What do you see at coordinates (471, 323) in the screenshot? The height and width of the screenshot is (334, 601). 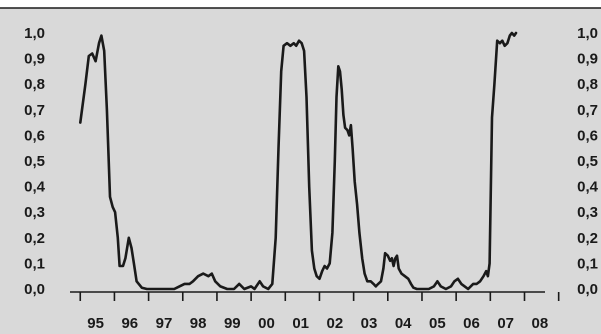 I see `x-tick-label: 06` at bounding box center [471, 323].